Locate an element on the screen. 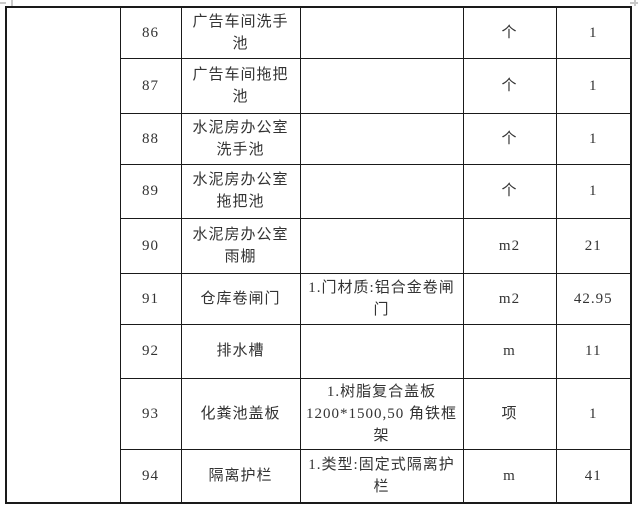 This screenshot has width=638, height=507. table-row: 90 水泥房办公室雨棚 m2 21 is located at coordinates (319, 245).